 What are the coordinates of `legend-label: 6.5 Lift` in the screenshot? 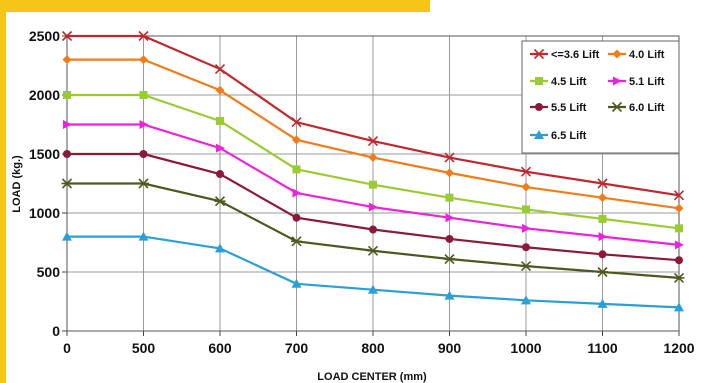 It's located at (569, 136).